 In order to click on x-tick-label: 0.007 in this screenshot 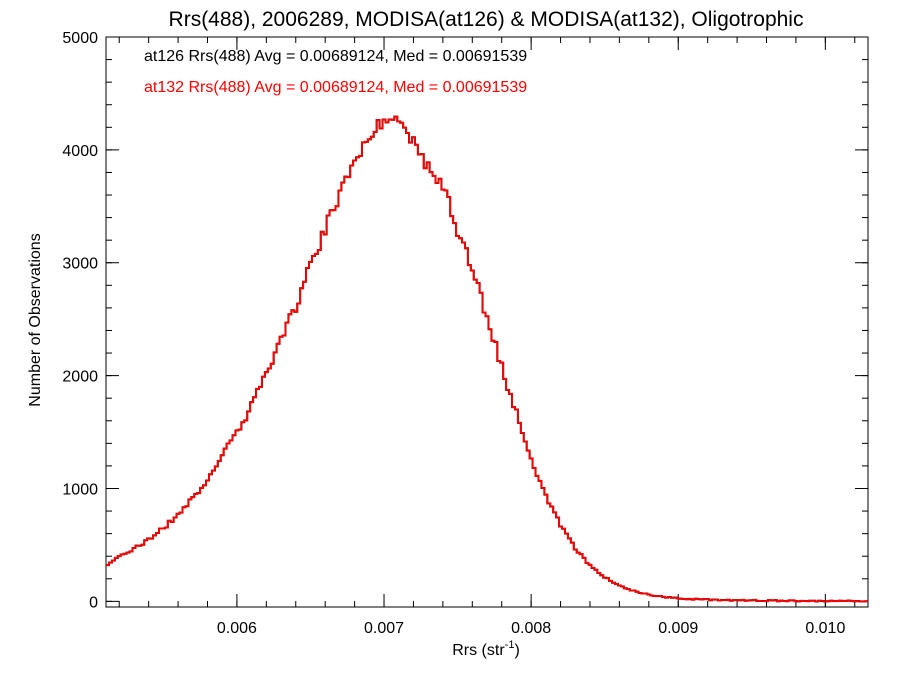, I will do `click(384, 628)`.